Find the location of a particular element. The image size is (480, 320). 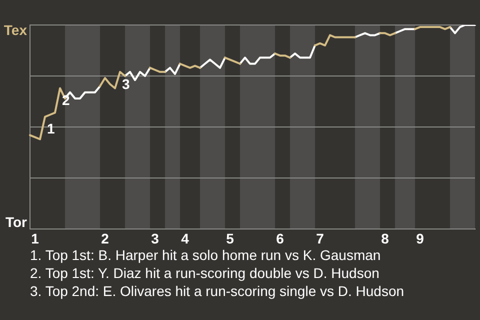

annotation: 3 is located at coordinates (126, 84).